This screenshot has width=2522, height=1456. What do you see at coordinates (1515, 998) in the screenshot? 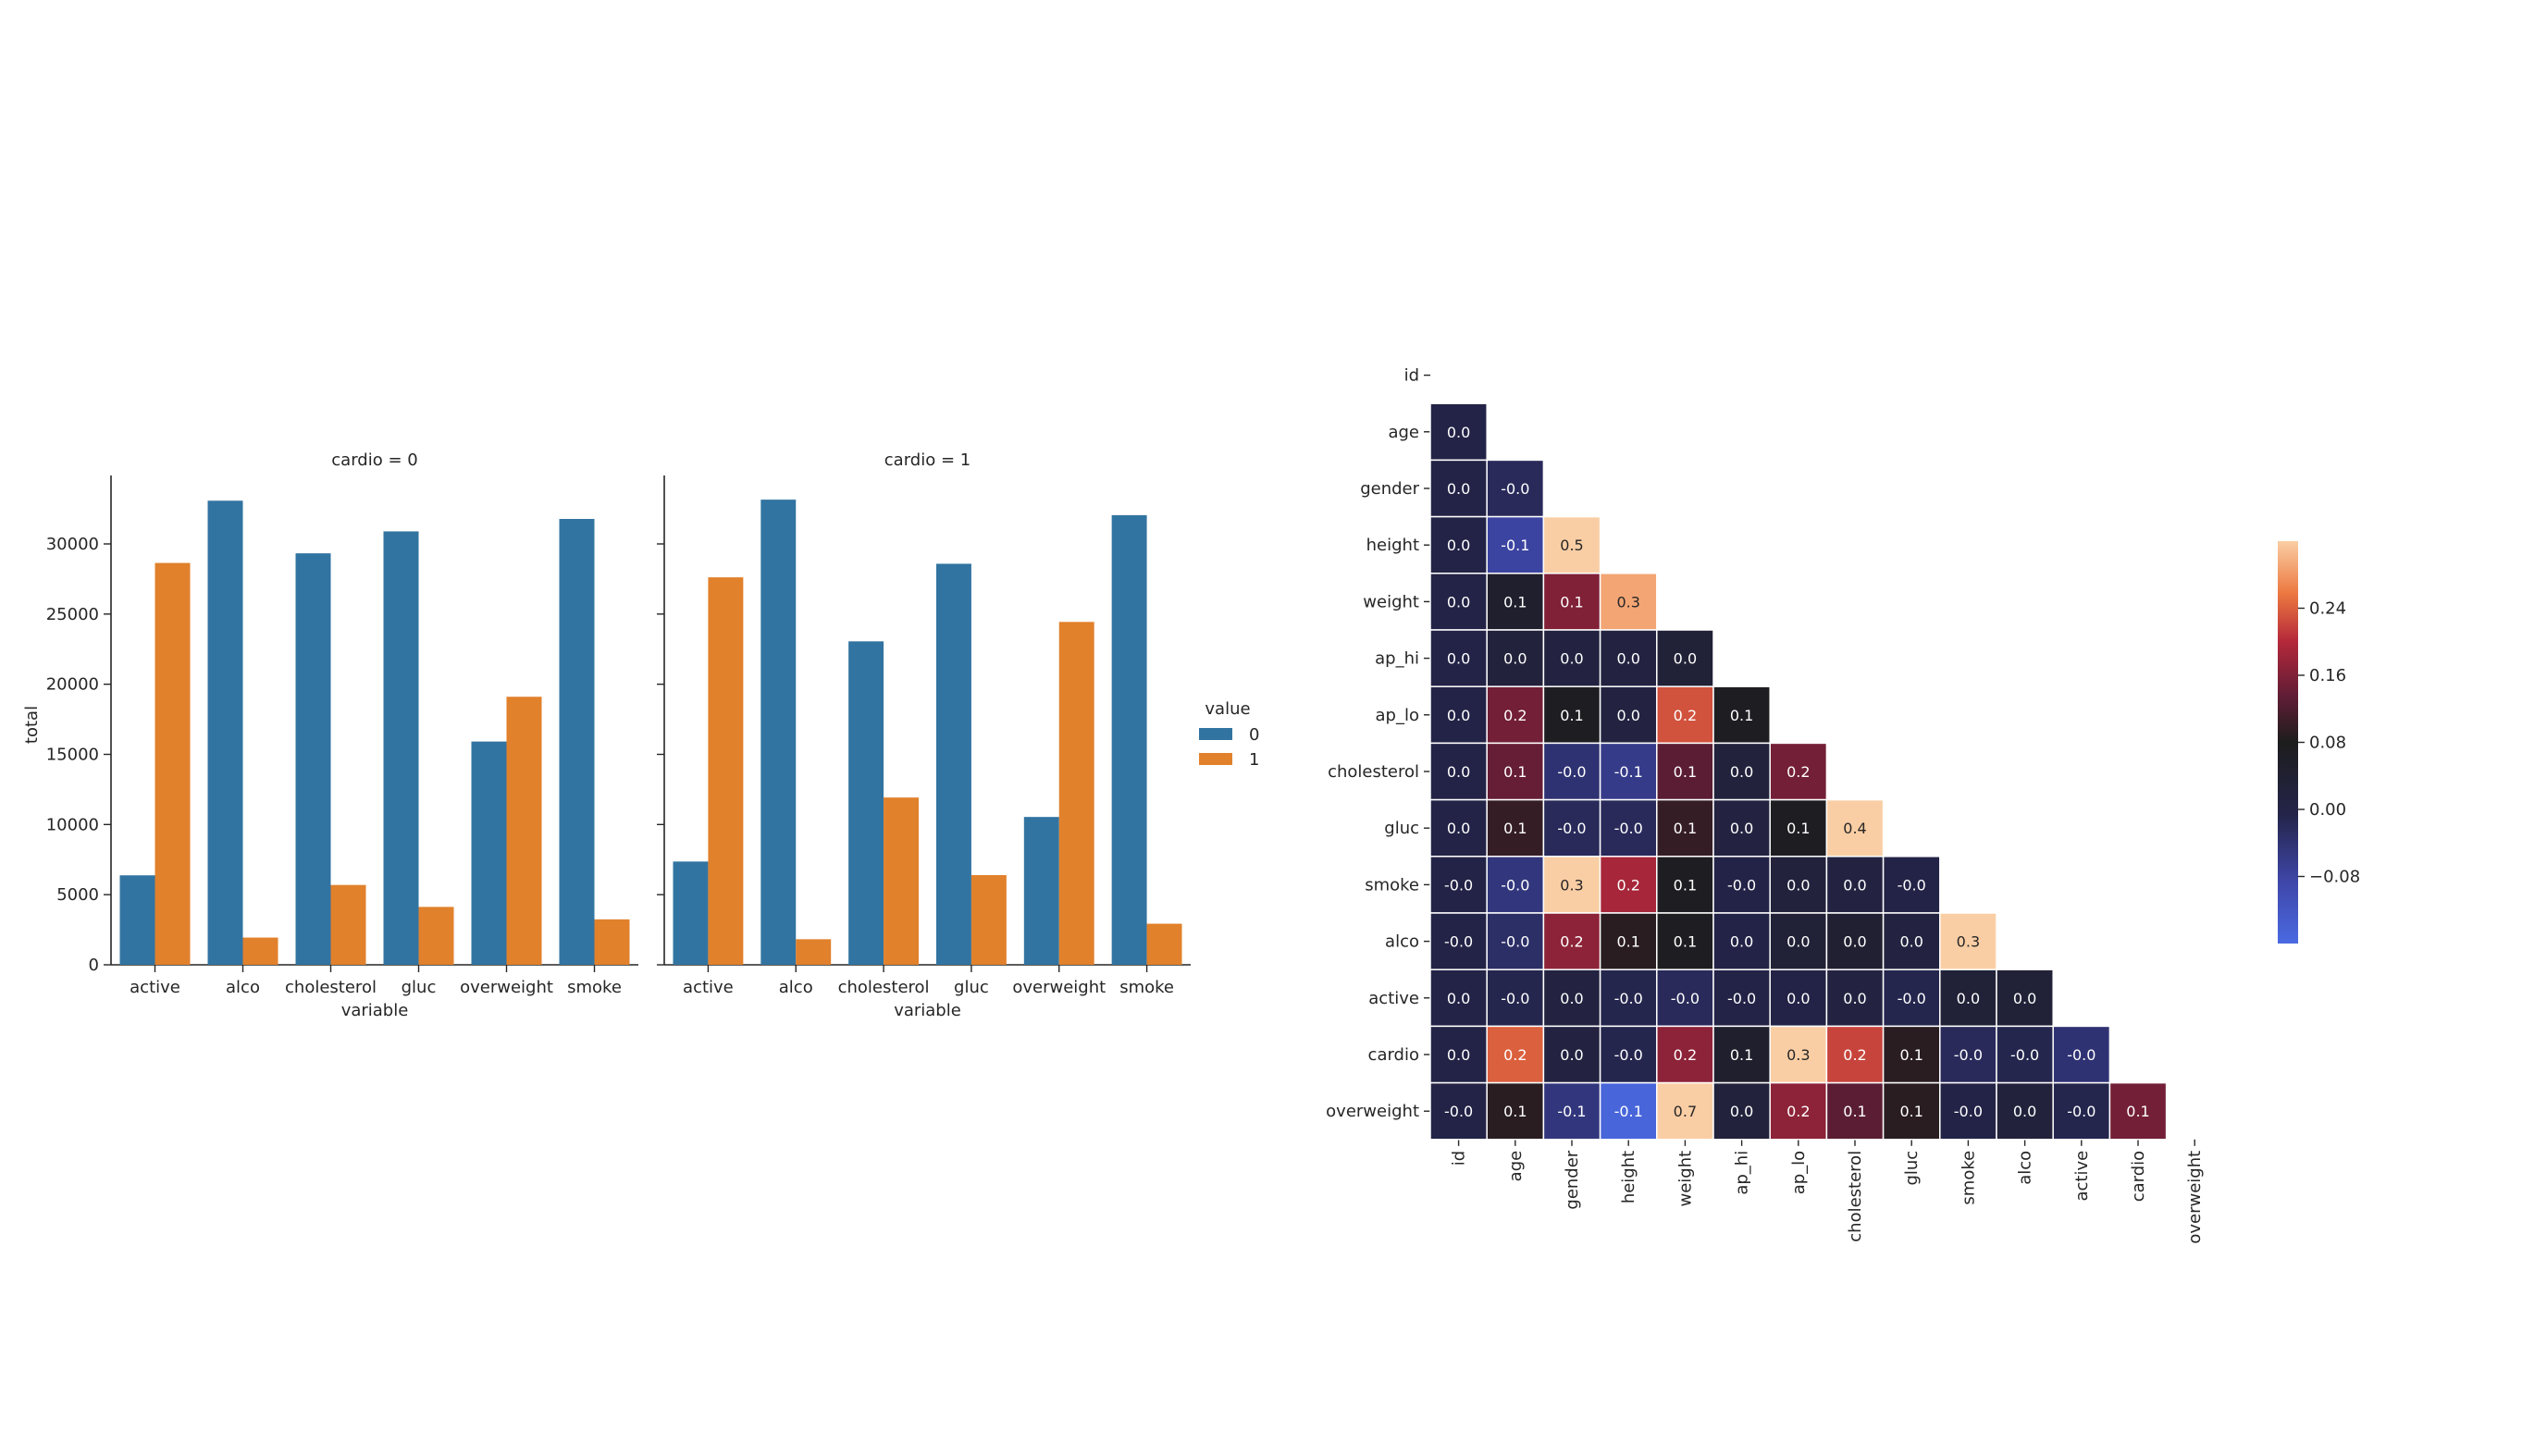
I see `cell-label-active-age: -0.0` at bounding box center [1515, 998].